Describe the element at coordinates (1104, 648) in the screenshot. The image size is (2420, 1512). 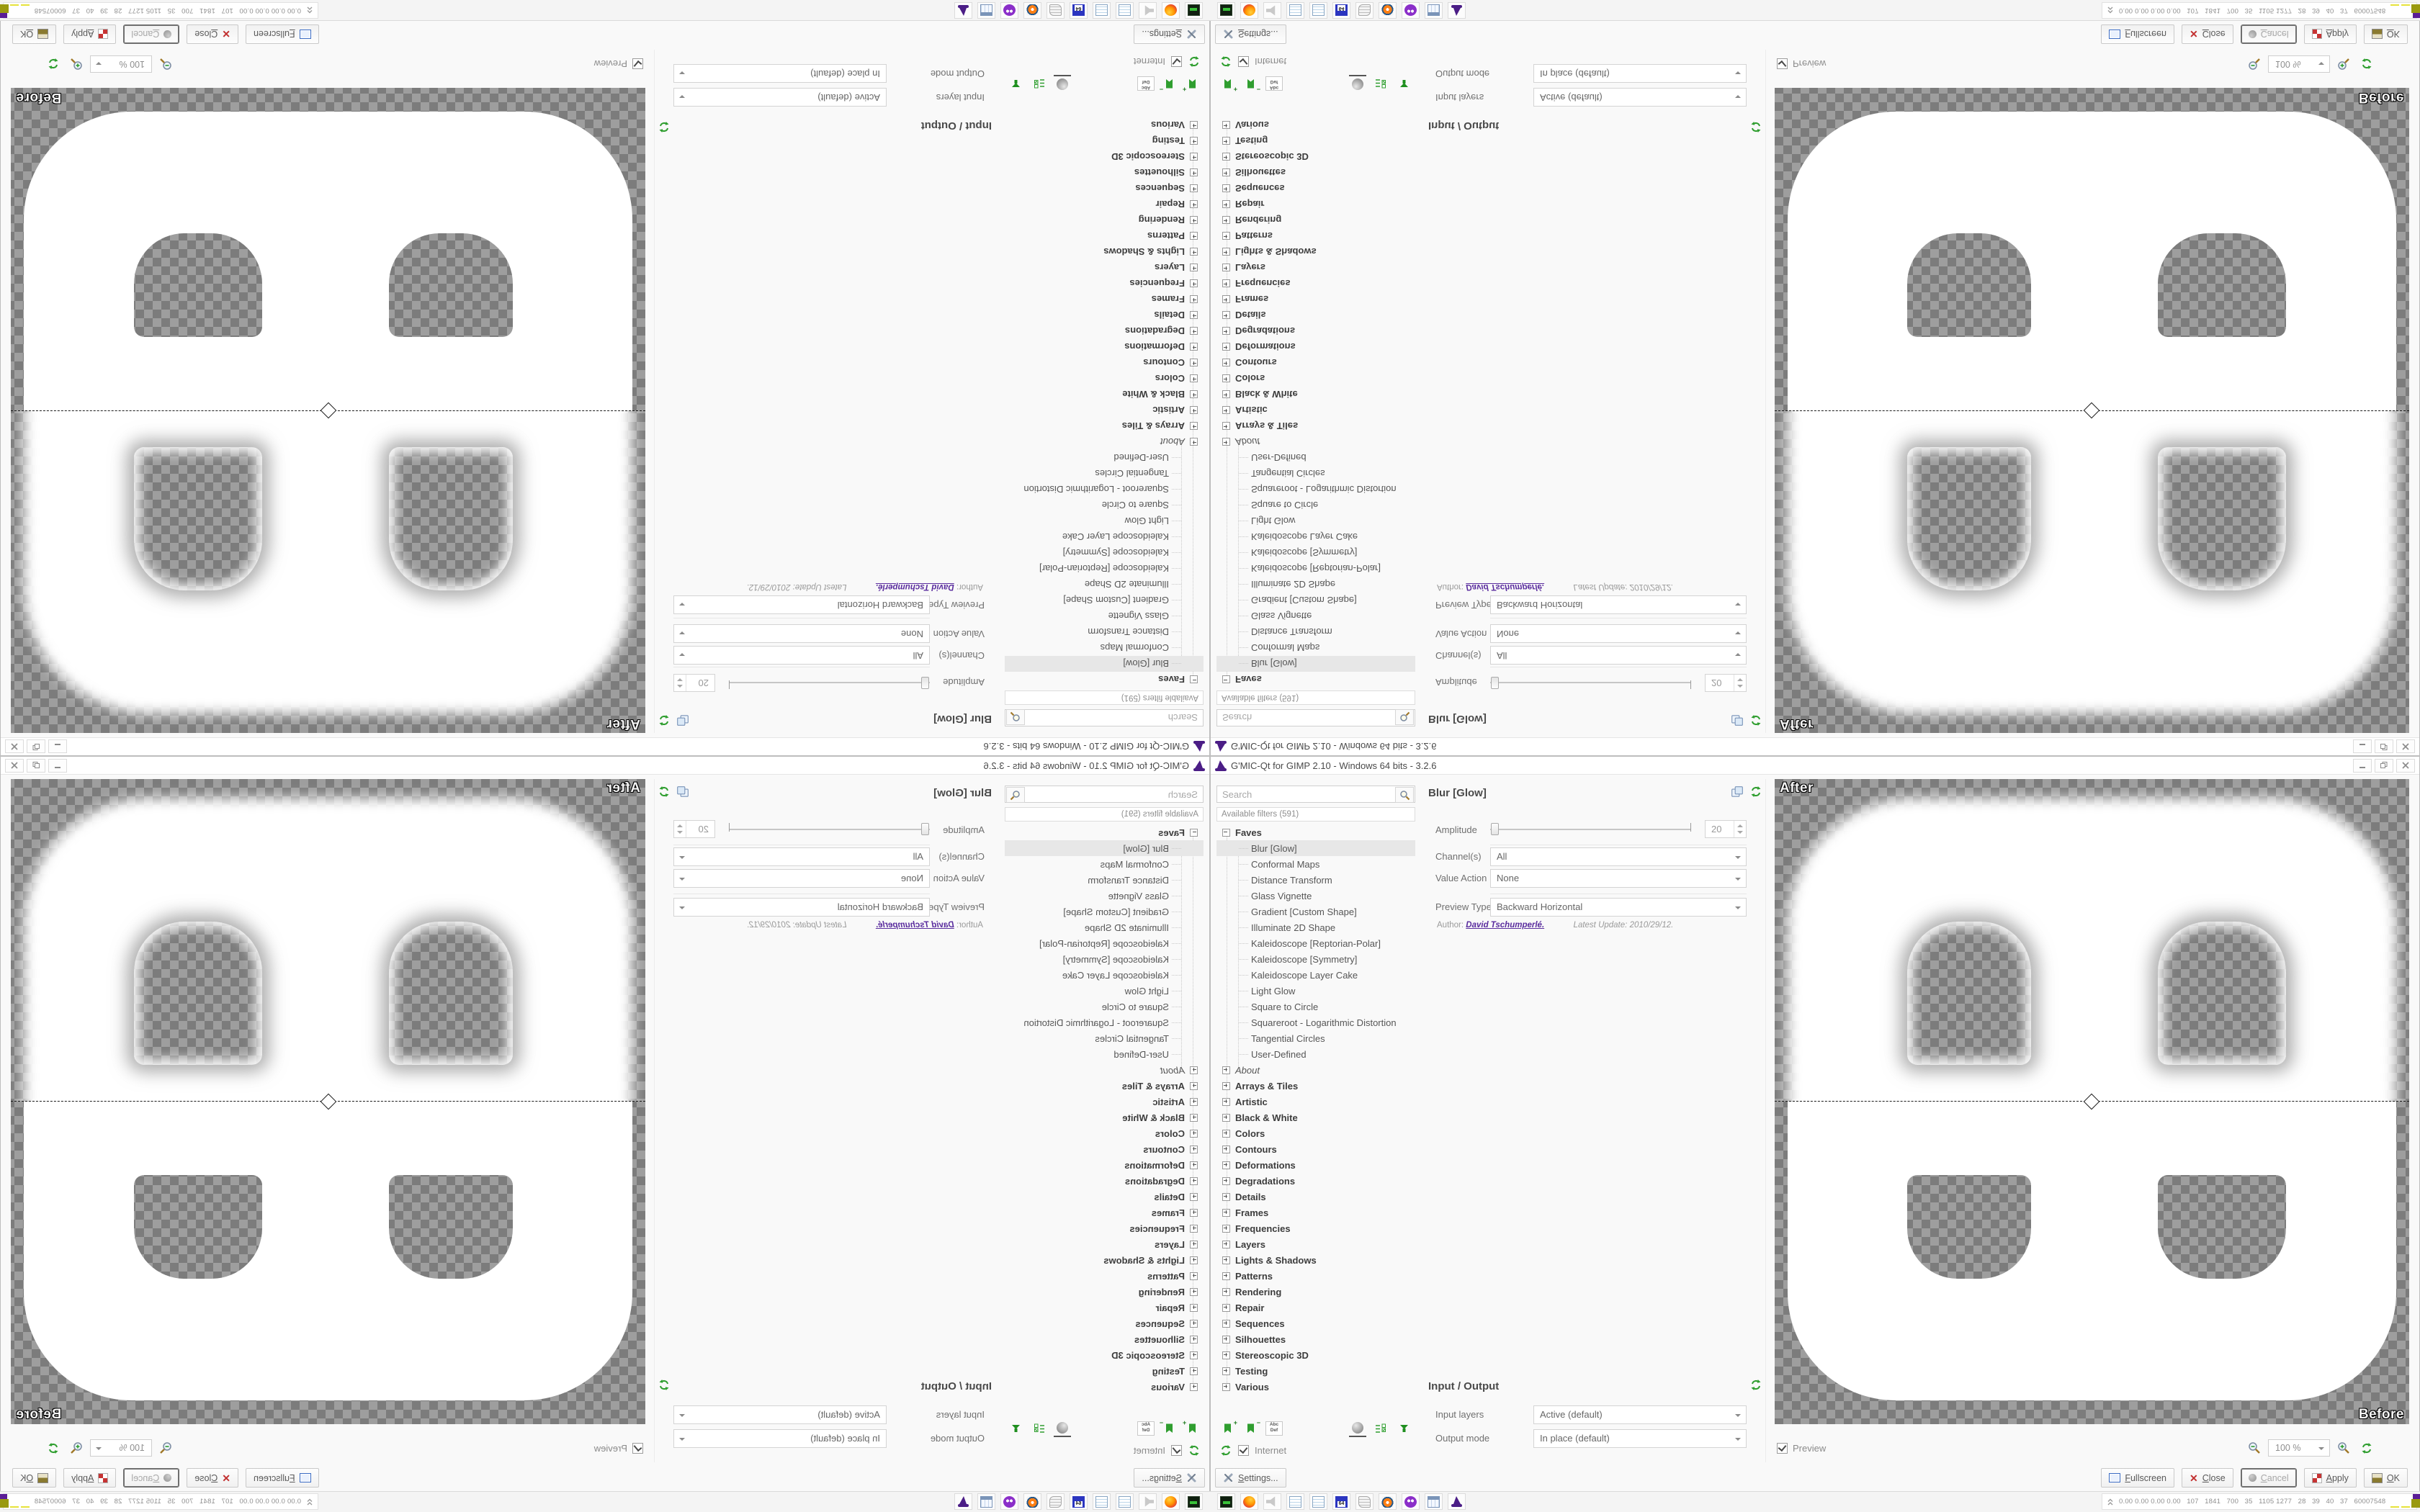
I see `filter-item: Conformal Maps` at that location.